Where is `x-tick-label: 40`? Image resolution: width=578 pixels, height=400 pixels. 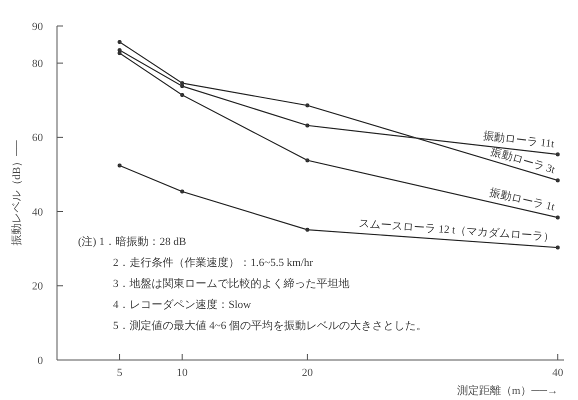
x-tick-label: 40 is located at coordinates (558, 373).